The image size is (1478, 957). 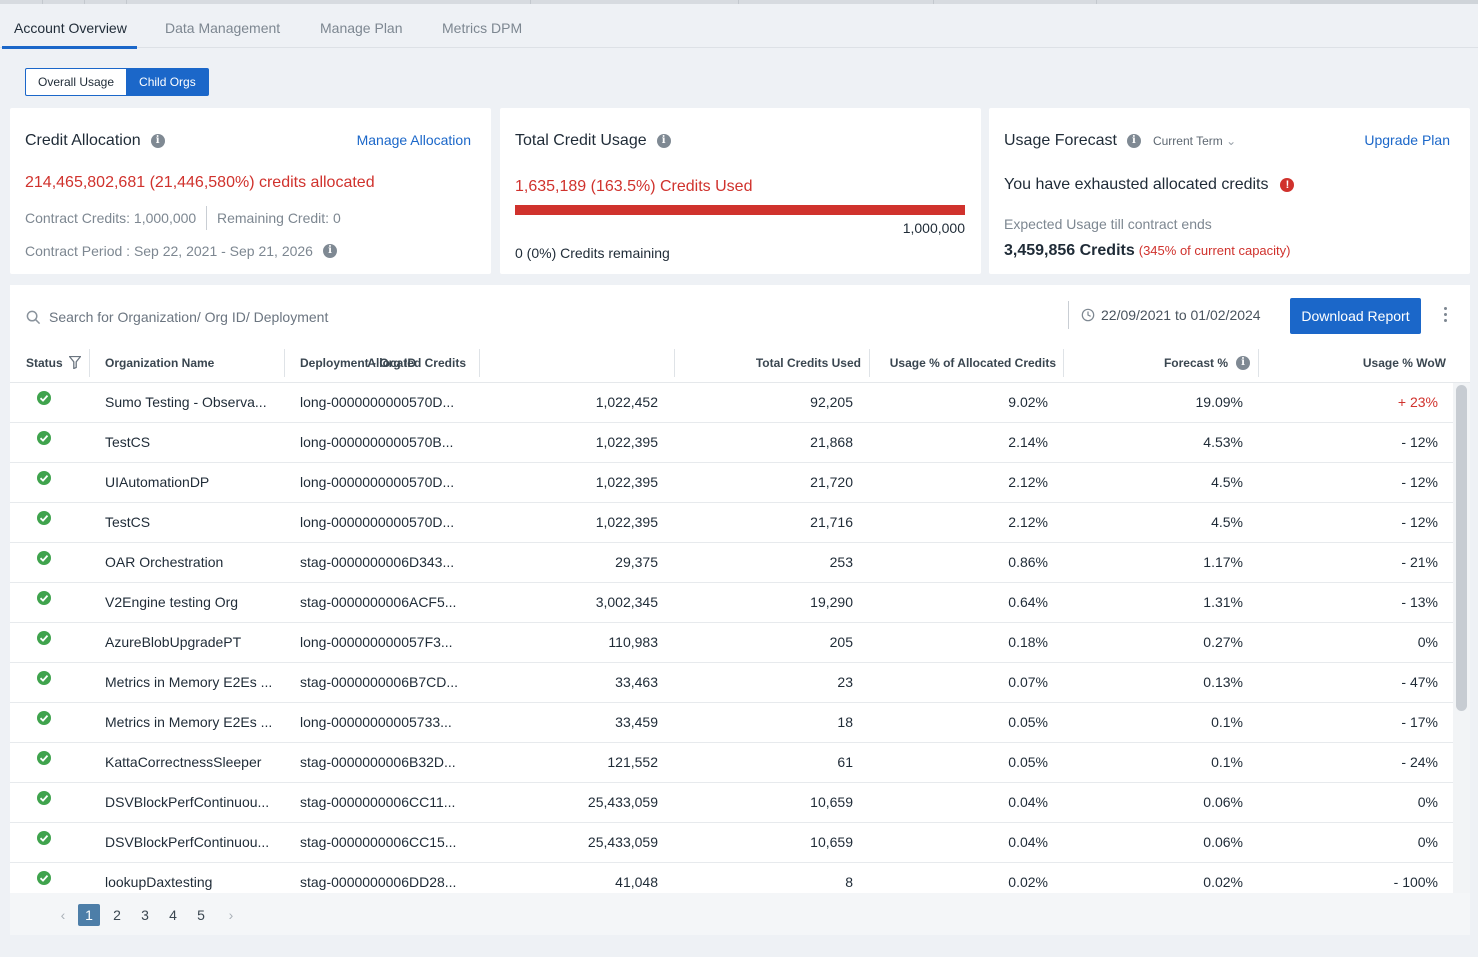 What do you see at coordinates (1028, 842) in the screenshot?
I see `usage-pct: 0.04%` at bounding box center [1028, 842].